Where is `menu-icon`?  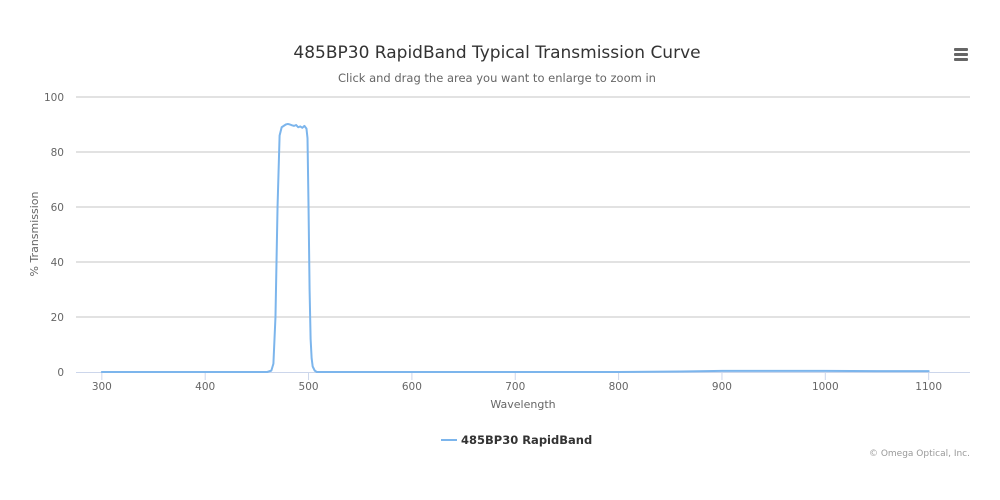
menu-icon is located at coordinates (961, 55).